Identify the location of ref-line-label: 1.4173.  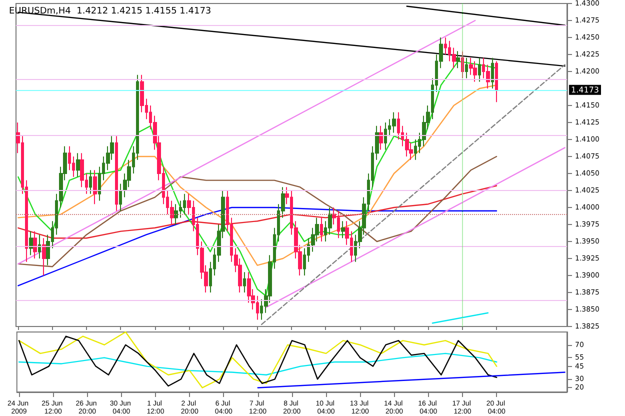
(585, 89).